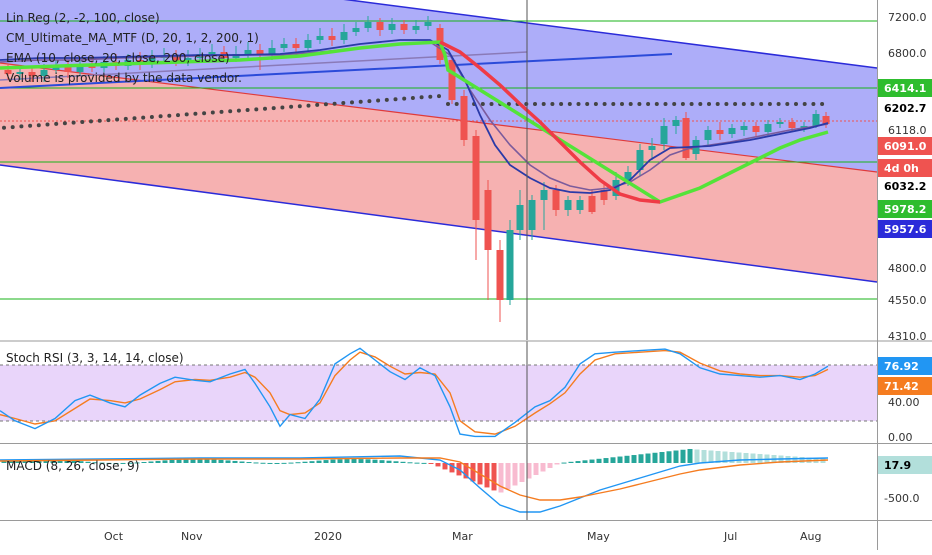  Describe the element at coordinates (414, 392) in the screenshot. I see `stoch-k-line` at that location.